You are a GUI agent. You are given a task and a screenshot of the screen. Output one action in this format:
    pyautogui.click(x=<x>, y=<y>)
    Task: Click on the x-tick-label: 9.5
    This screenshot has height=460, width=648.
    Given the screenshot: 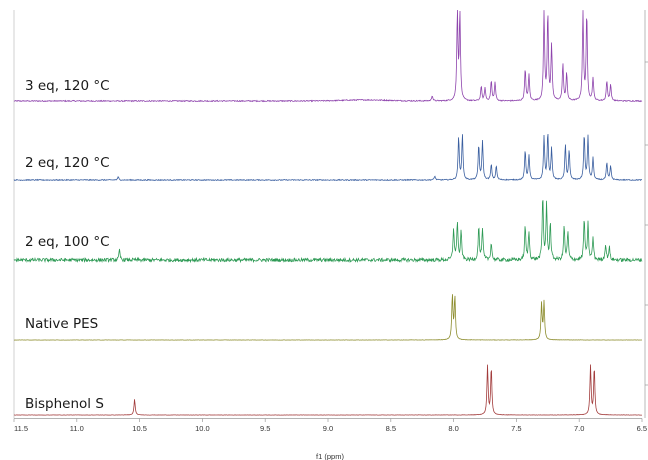 What is the action you would take?
    pyautogui.click(x=265, y=428)
    